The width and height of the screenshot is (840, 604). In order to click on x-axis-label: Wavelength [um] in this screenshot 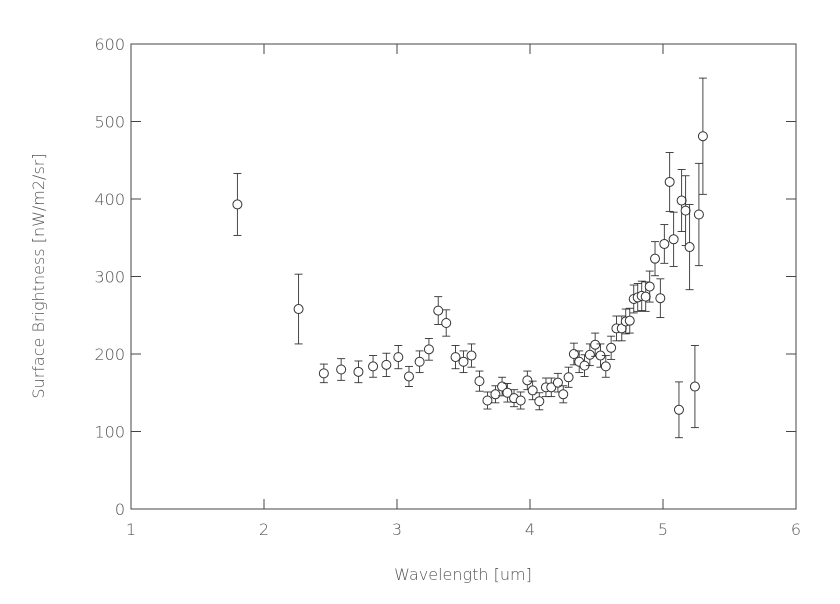, I will do `click(463, 574)`.